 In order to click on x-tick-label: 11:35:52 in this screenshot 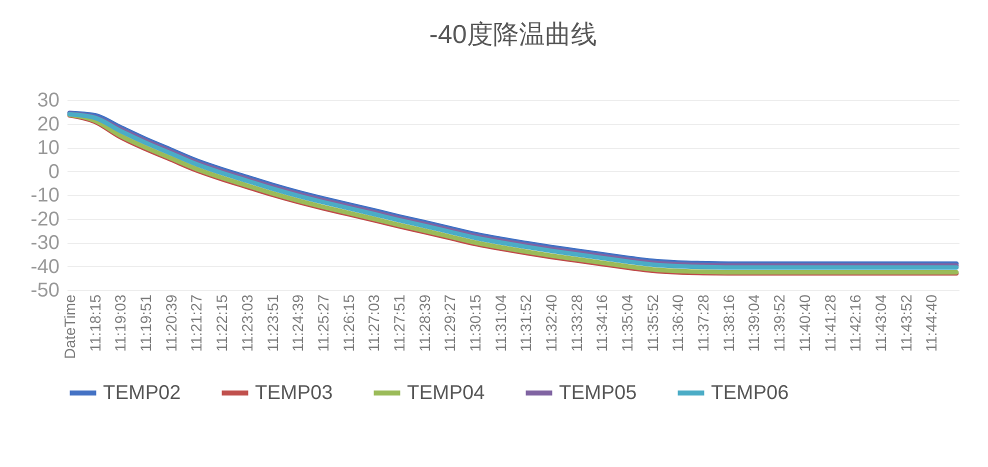, I will do `click(653, 323)`.